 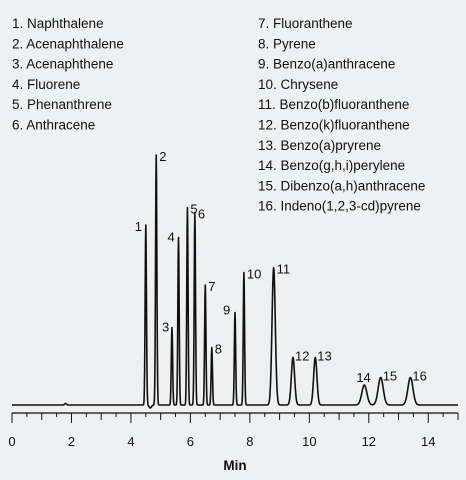 What do you see at coordinates (305, 23) in the screenshot?
I see `legend-item: 7. Fluoranthene` at bounding box center [305, 23].